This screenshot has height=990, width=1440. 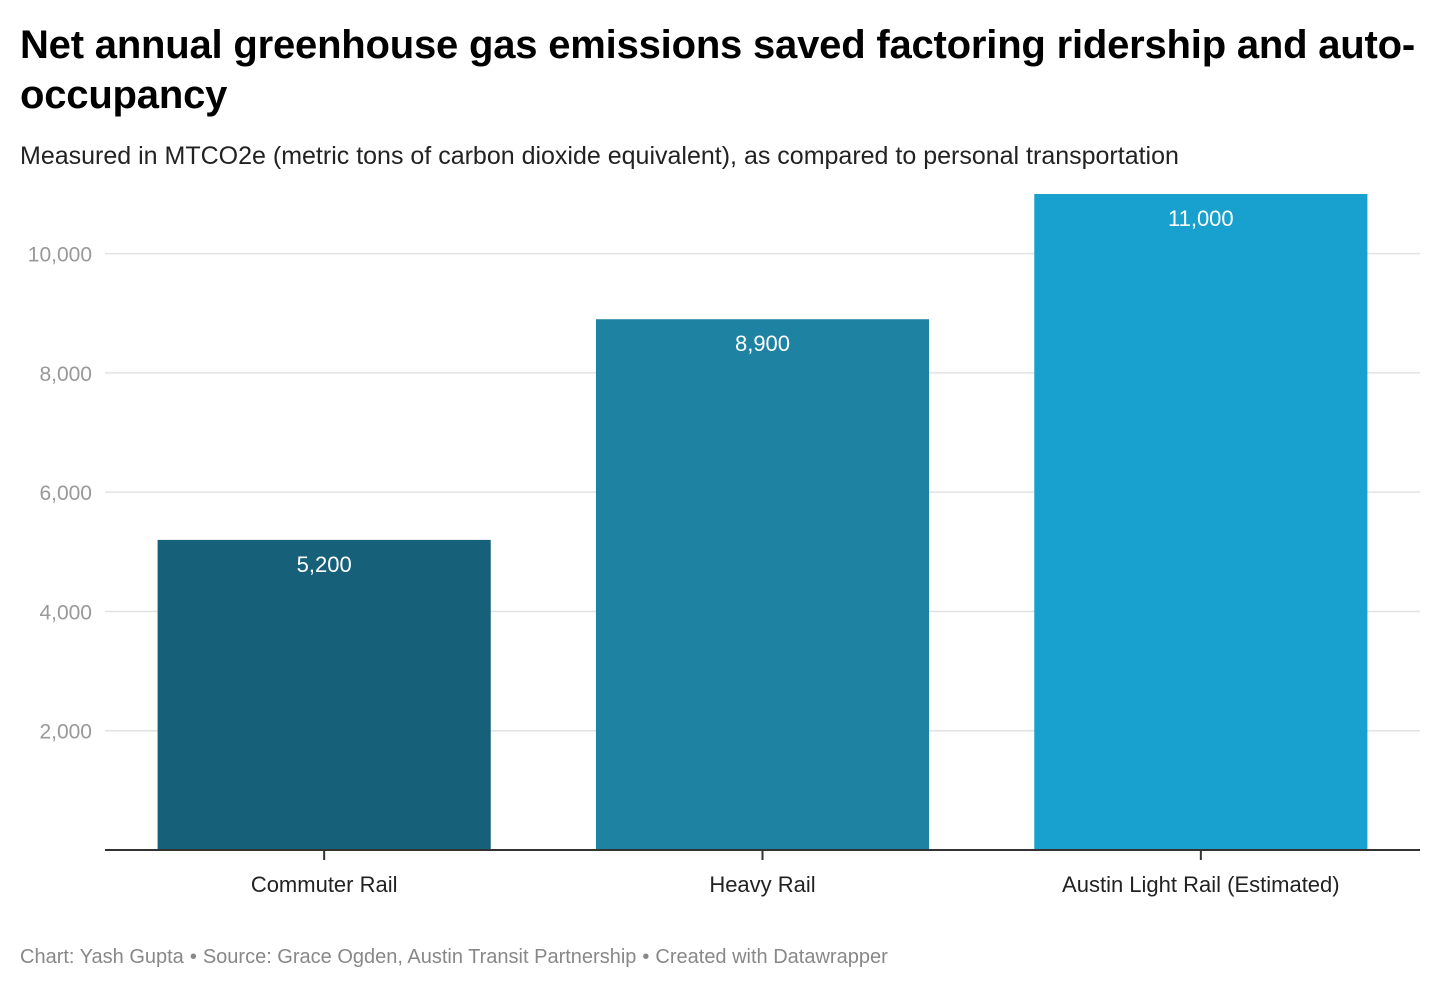 What do you see at coordinates (762, 343) in the screenshot?
I see `bar-value-label: 8,900` at bounding box center [762, 343].